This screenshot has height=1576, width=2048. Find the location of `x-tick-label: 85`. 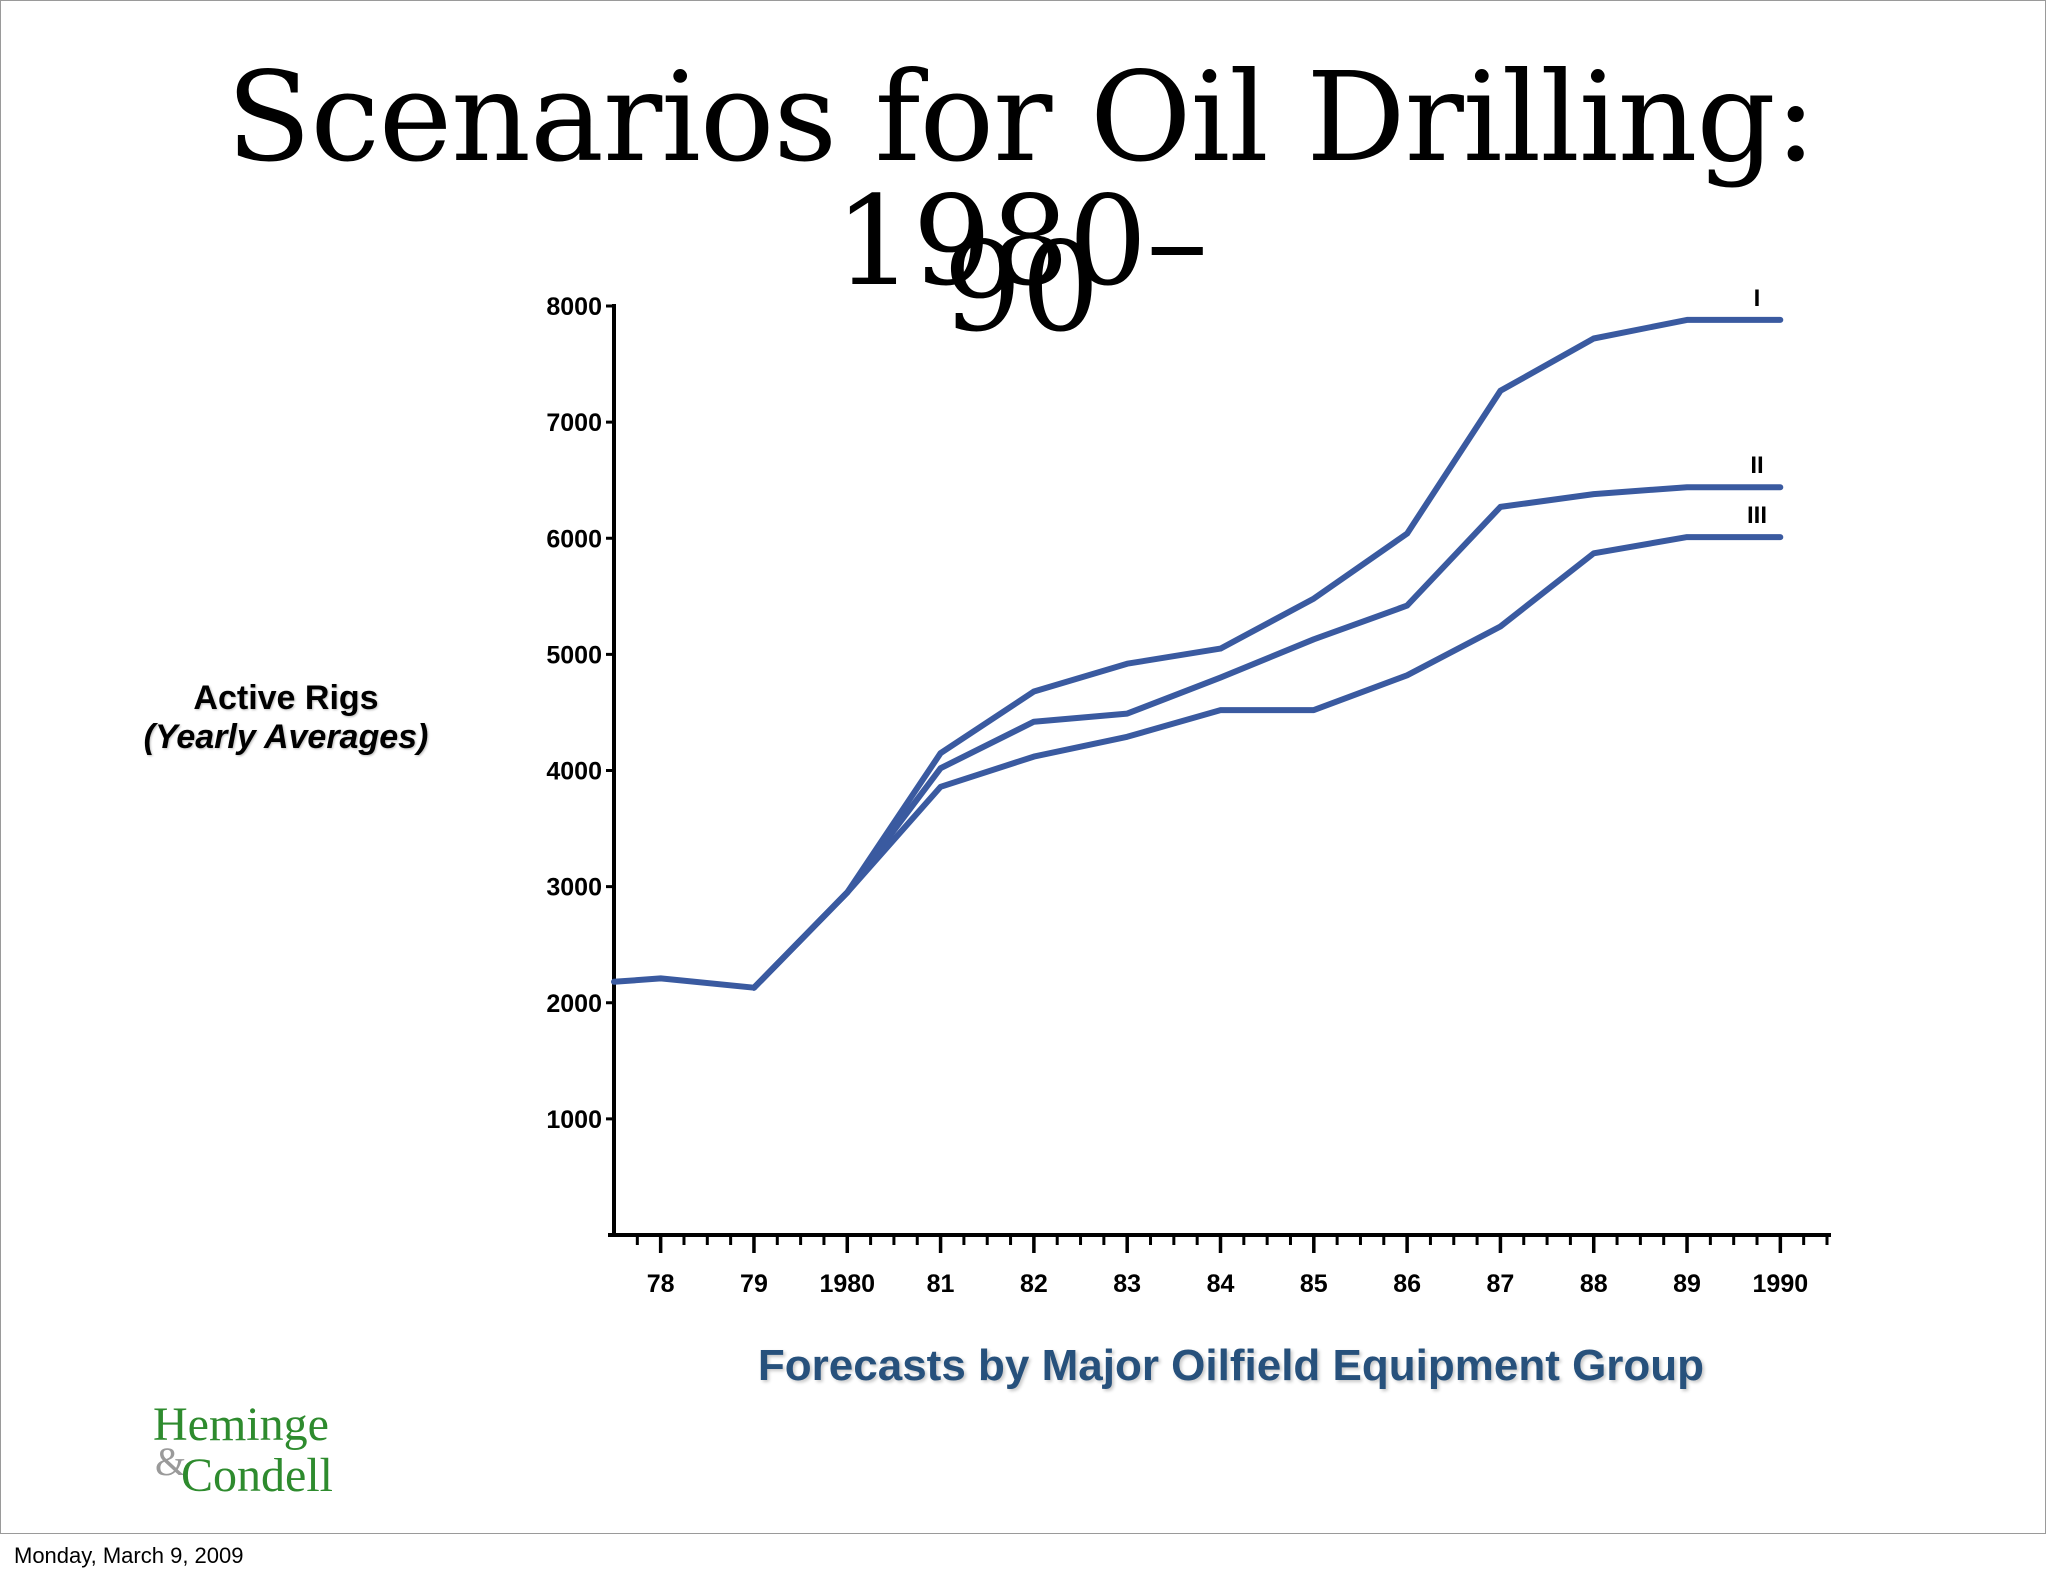

x-tick-label: 85 is located at coordinates (1314, 1284).